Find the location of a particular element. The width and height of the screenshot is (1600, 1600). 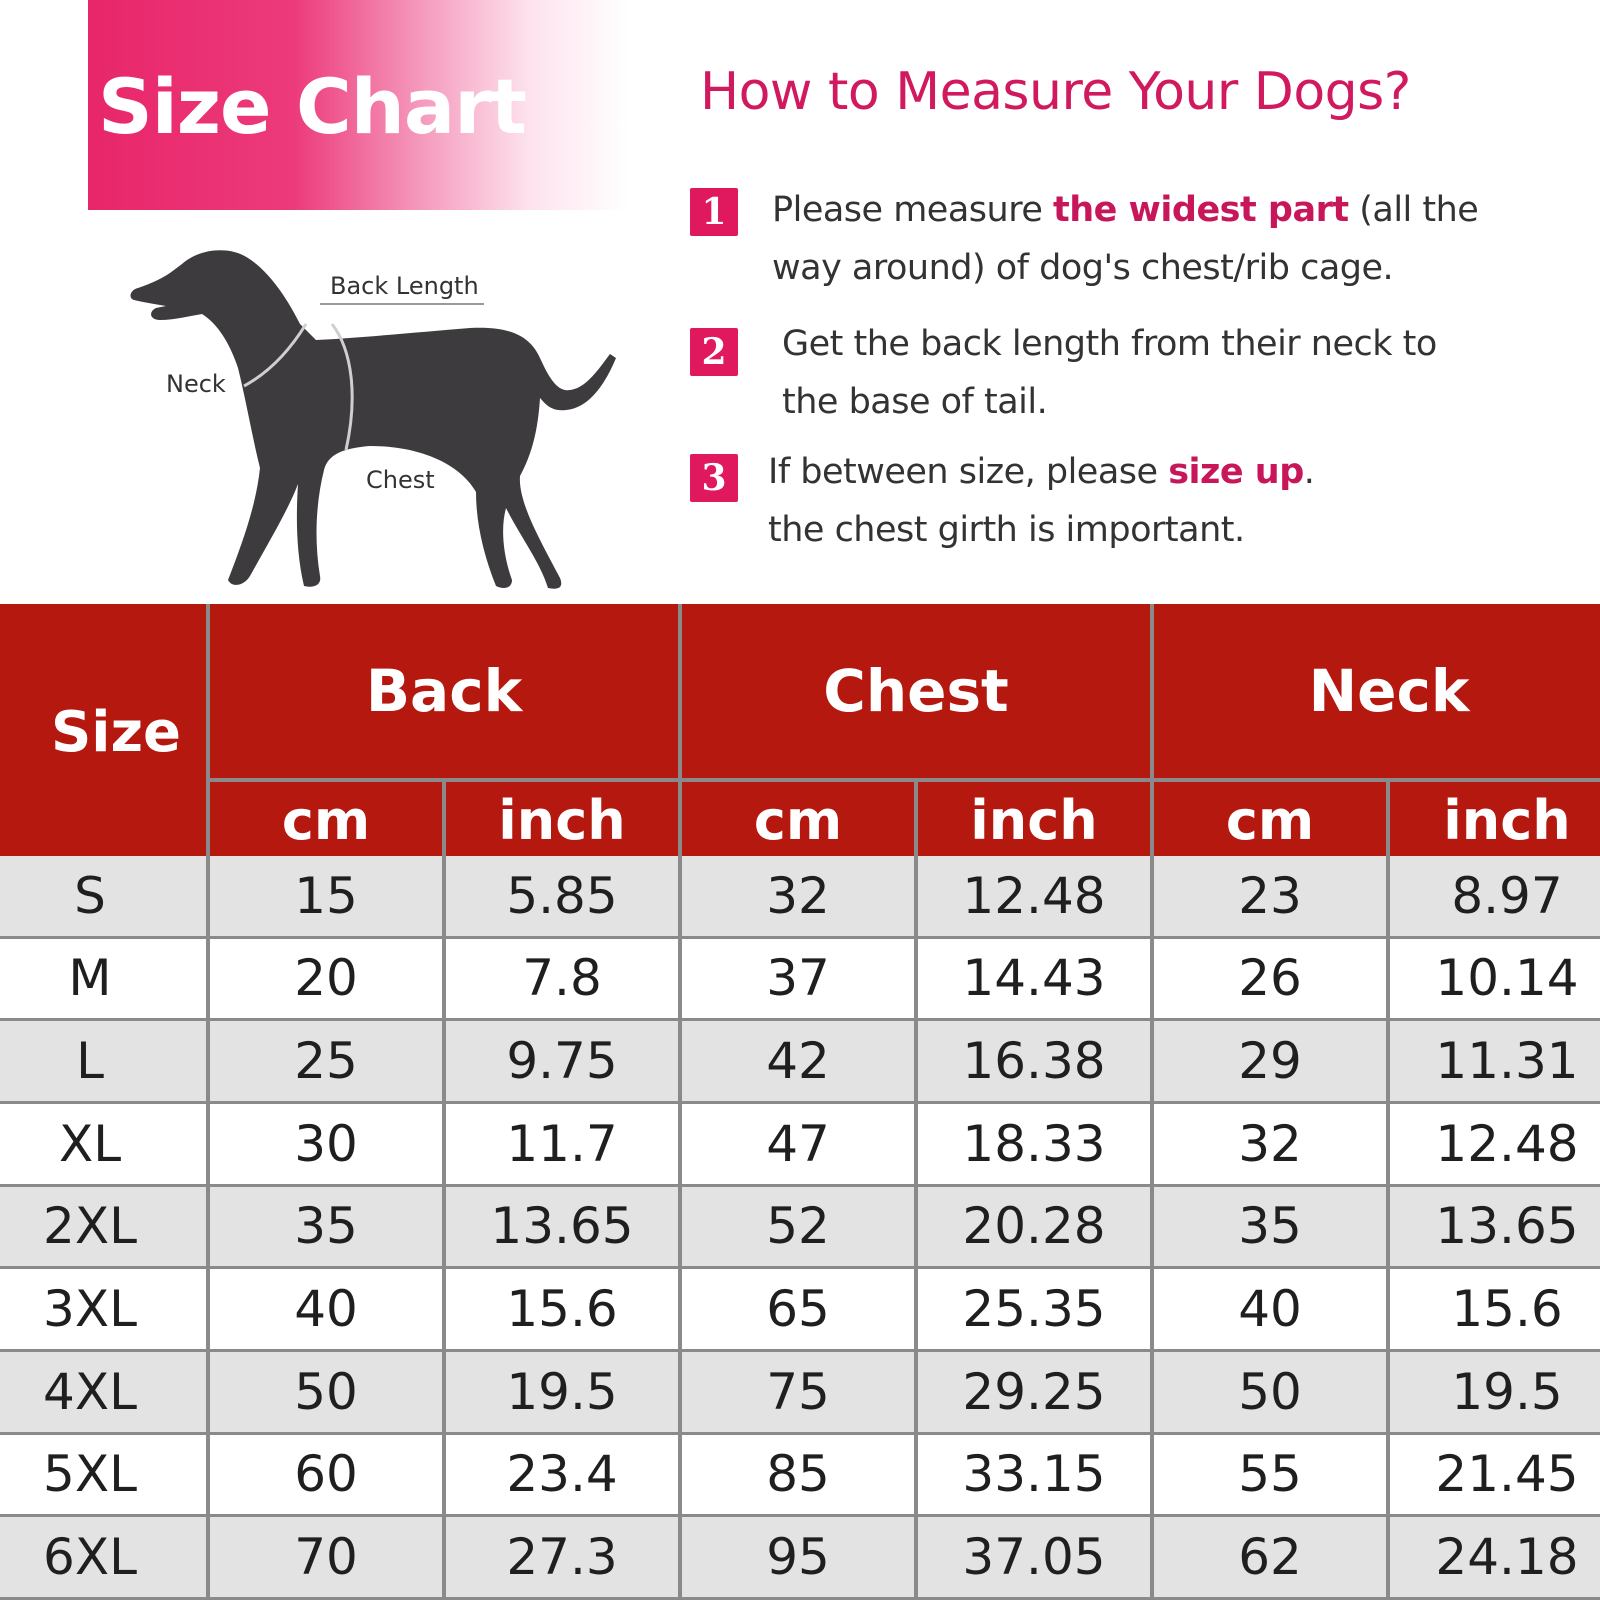

table-cell: 20.28 is located at coordinates (1034, 1228).